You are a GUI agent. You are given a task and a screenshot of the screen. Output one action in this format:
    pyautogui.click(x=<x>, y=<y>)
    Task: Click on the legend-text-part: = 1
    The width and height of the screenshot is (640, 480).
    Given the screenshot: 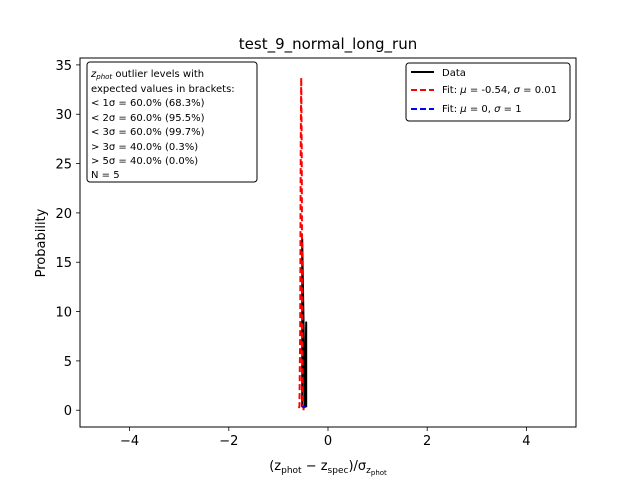 What is the action you would take?
    pyautogui.click(x=510, y=109)
    